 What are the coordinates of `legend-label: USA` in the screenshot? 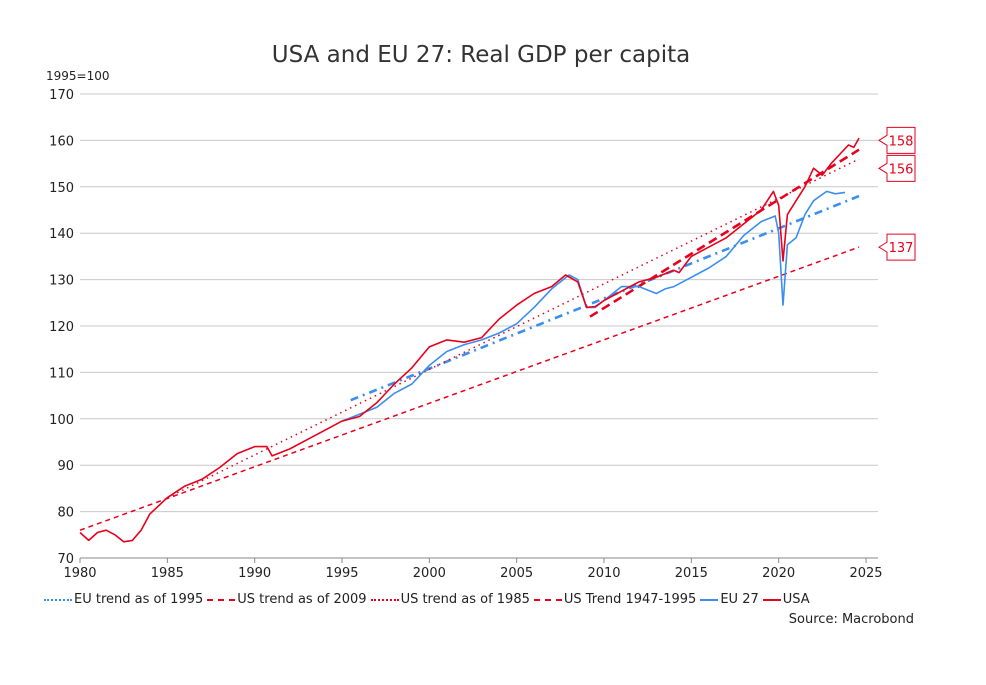 It's located at (796, 599).